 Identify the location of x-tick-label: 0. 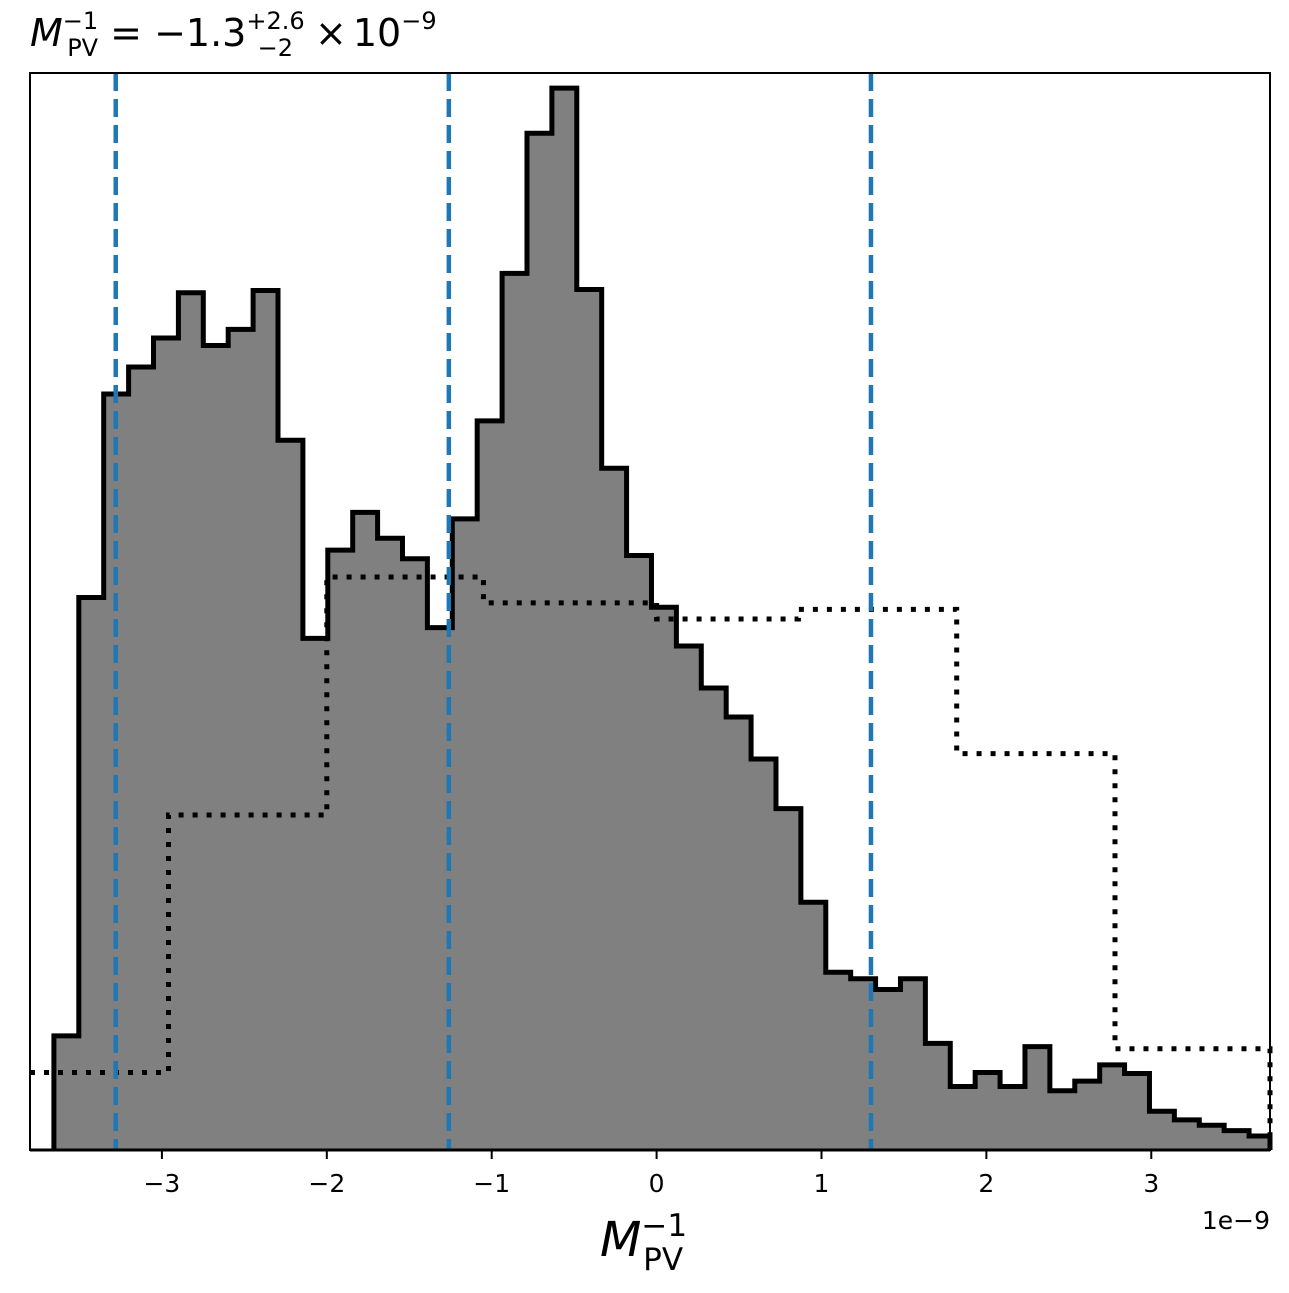
(657, 1183).